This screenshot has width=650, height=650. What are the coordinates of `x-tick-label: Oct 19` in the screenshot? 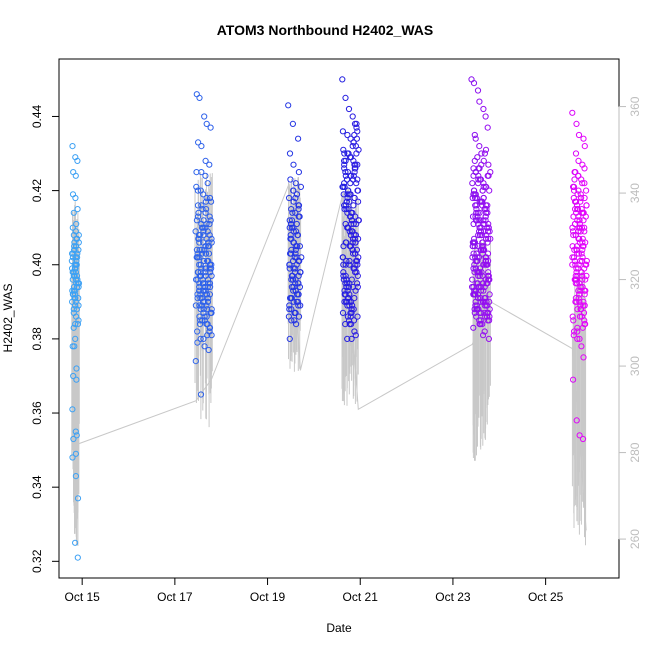 It's located at (268, 597).